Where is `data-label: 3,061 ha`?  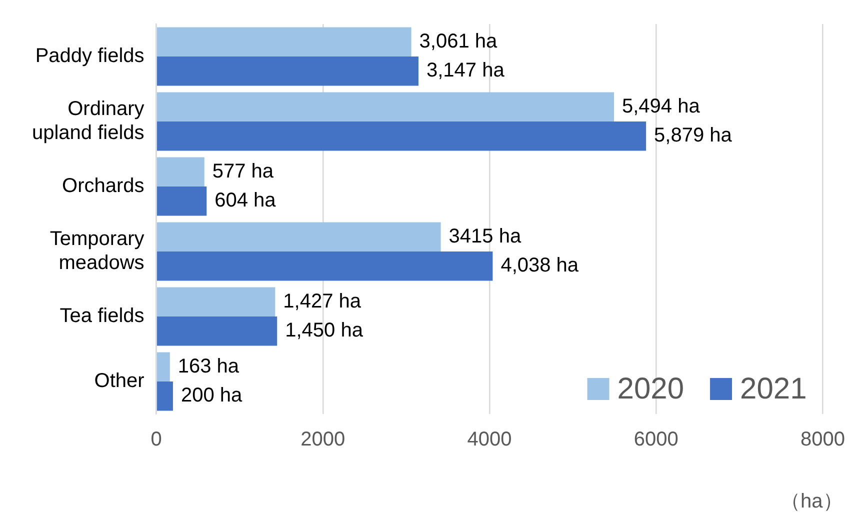 data-label: 3,061 ha is located at coordinates (458, 41).